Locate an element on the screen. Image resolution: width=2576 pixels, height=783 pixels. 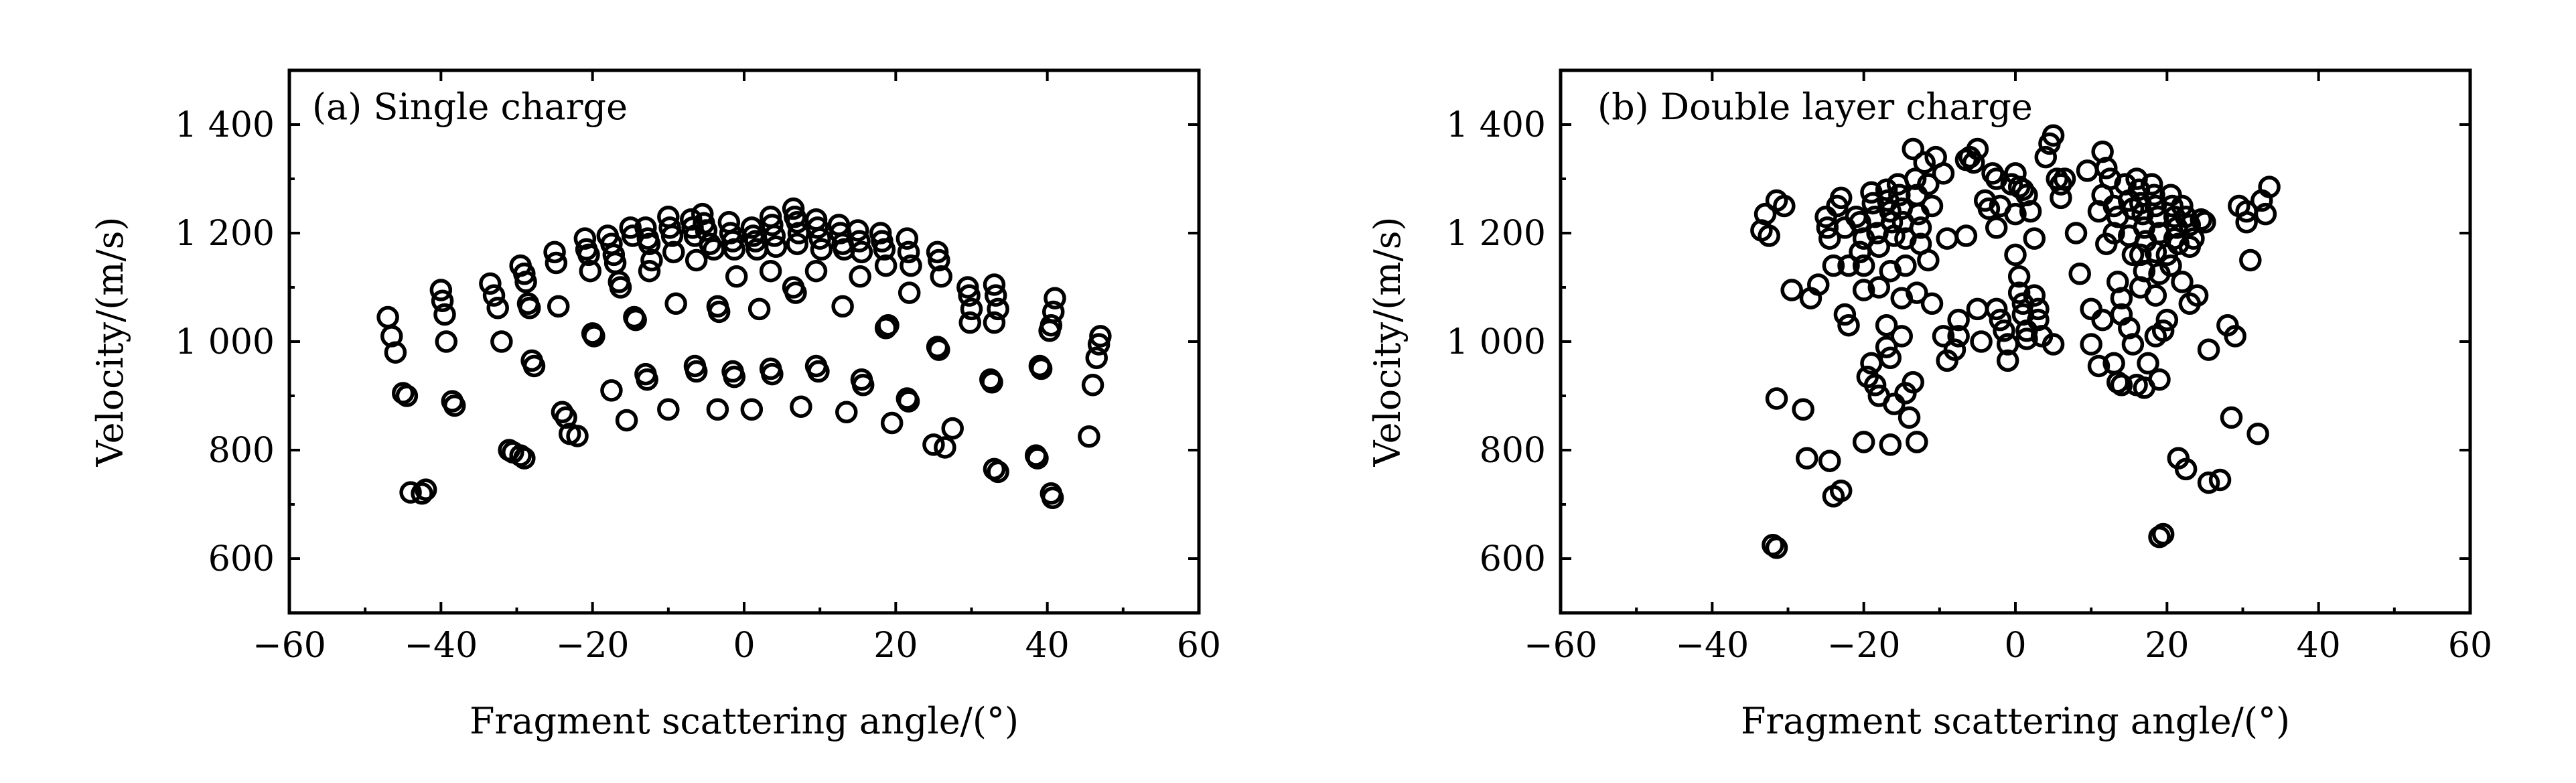
x-tick-label: −20 is located at coordinates (593, 646).